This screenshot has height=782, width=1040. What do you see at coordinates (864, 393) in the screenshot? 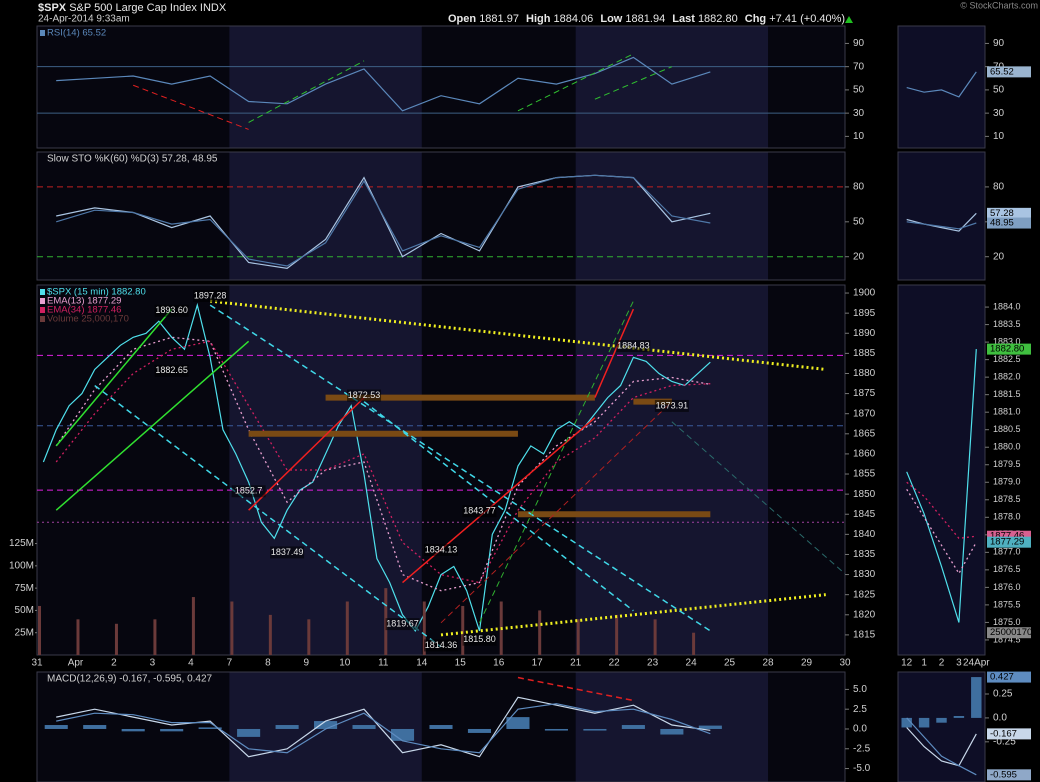
I see `y-tick-label: 1875` at bounding box center [864, 393].